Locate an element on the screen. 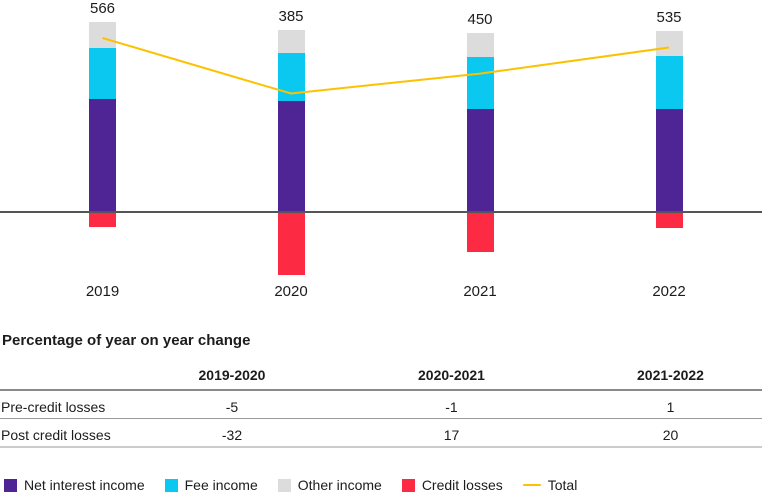 The image size is (762, 498). bar-2022-net-interest-income is located at coordinates (669, 160).